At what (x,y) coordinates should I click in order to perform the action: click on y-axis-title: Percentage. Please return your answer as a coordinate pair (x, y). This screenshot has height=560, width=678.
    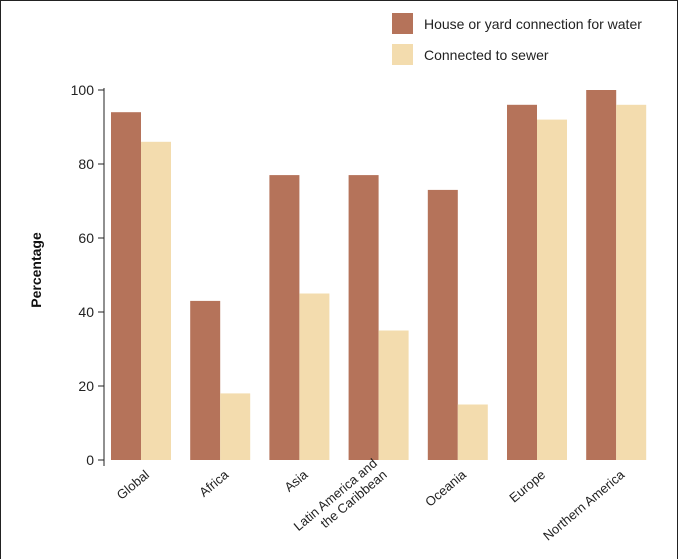
    Looking at the image, I should click on (36, 270).